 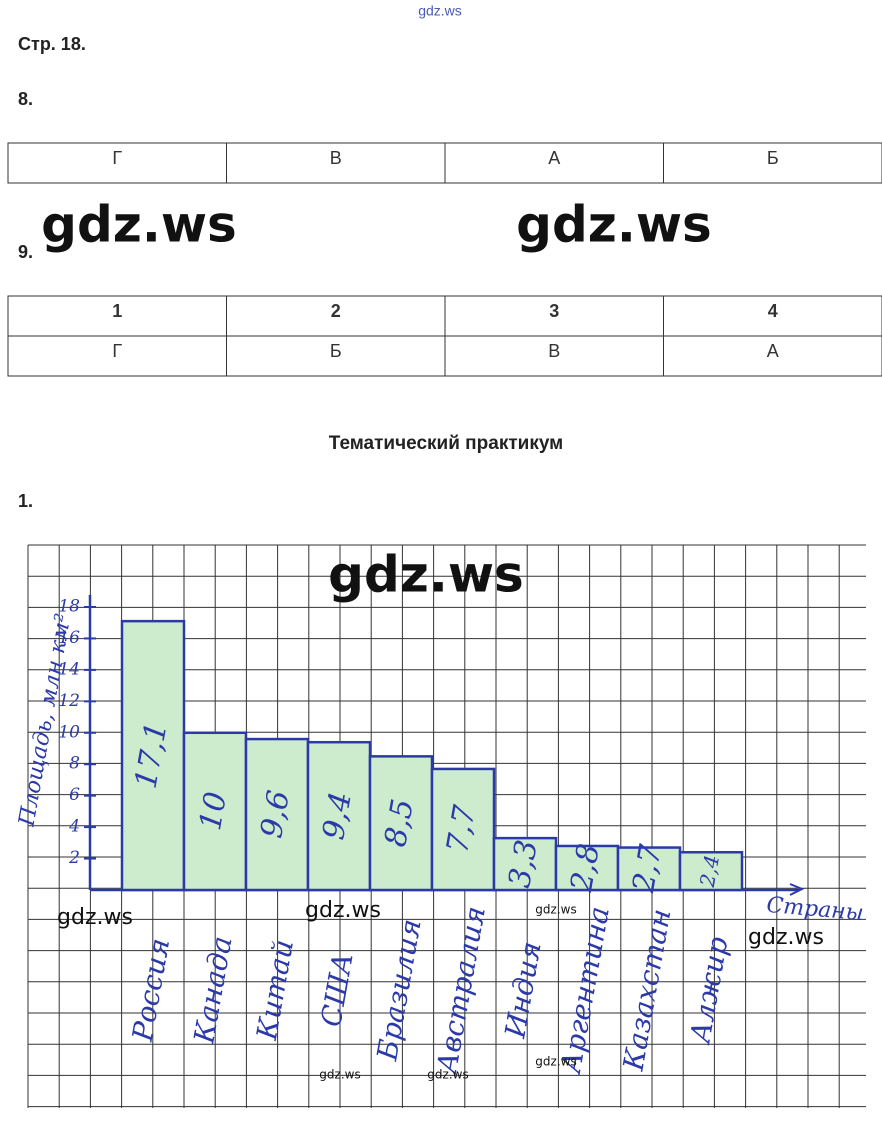 I want to click on category-label: Индия, so click(x=523, y=990).